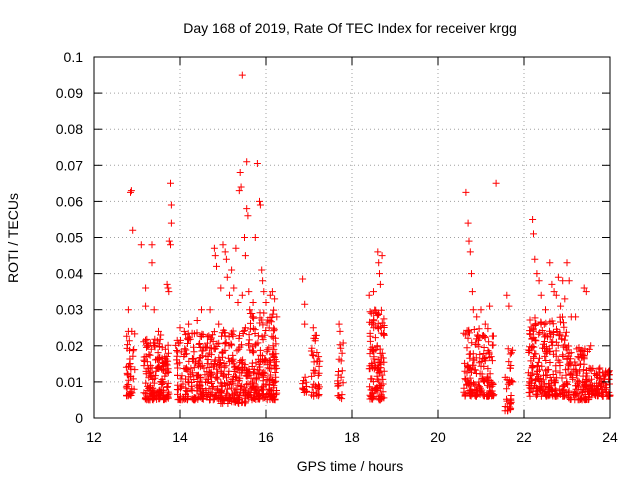 This screenshot has height=480, width=640. I want to click on y-tick-label: 0, so click(79, 418).